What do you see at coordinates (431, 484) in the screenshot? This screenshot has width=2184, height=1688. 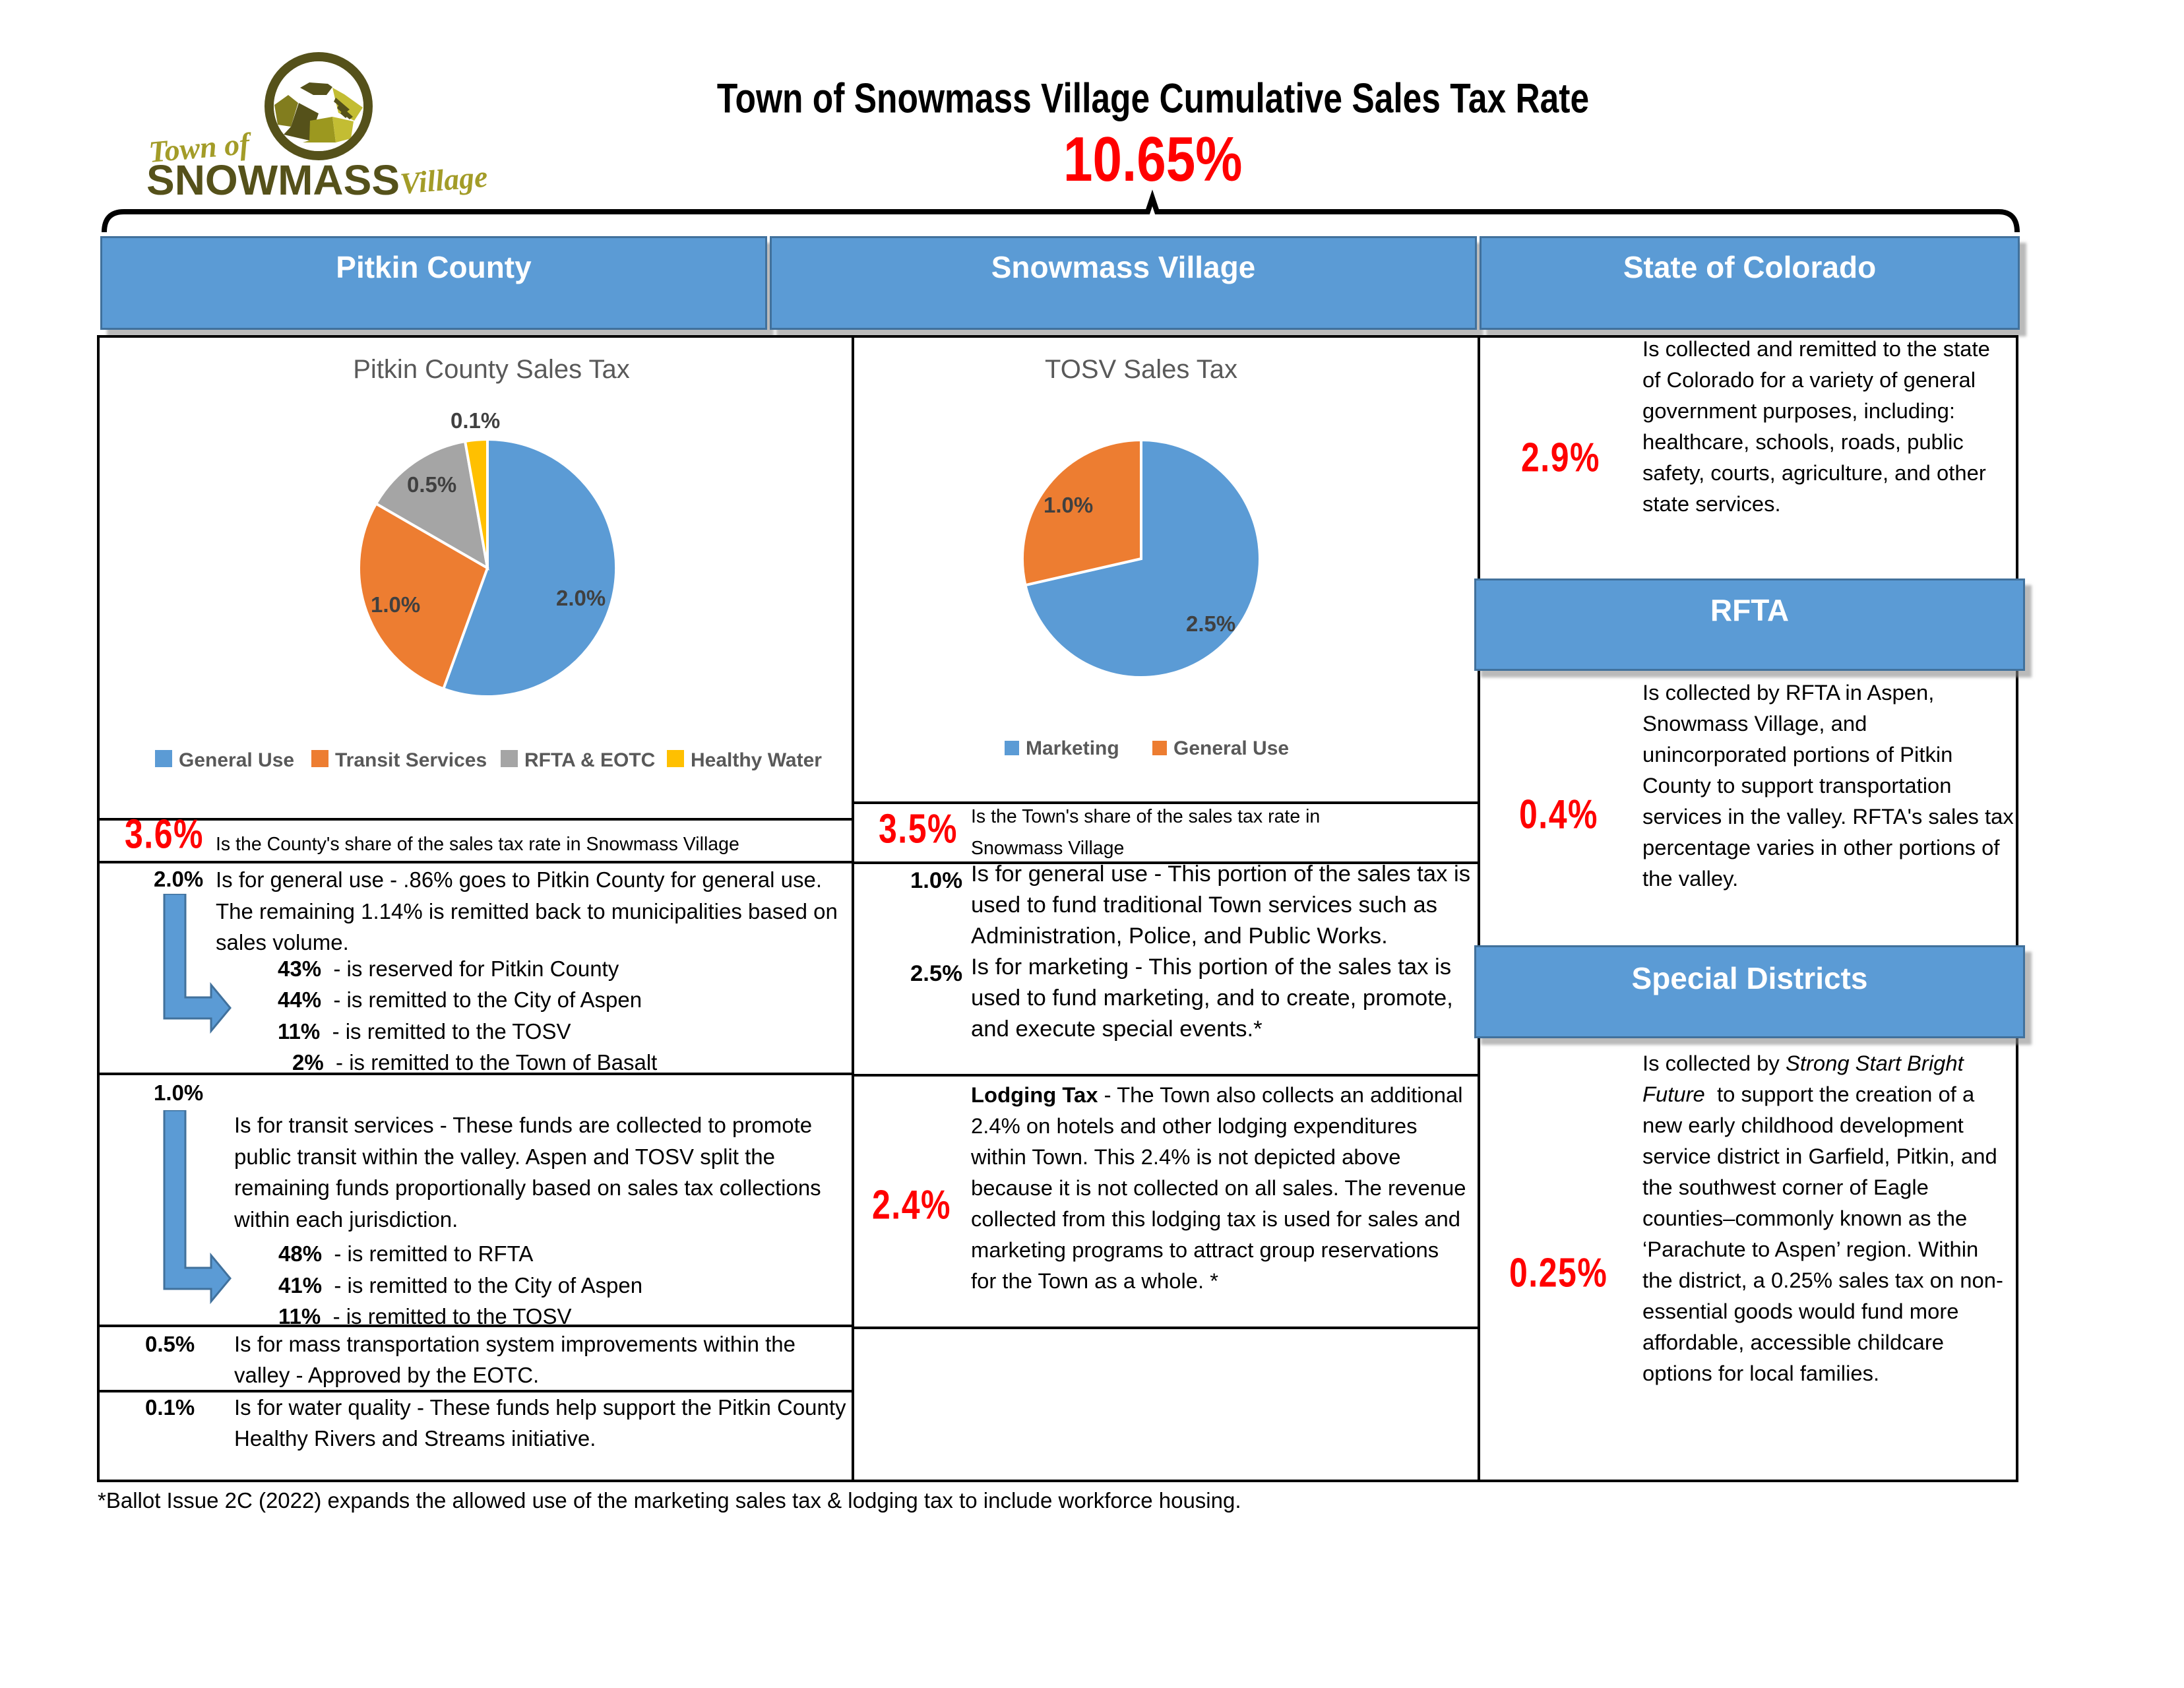 I see `svg-text: 0.5%` at bounding box center [431, 484].